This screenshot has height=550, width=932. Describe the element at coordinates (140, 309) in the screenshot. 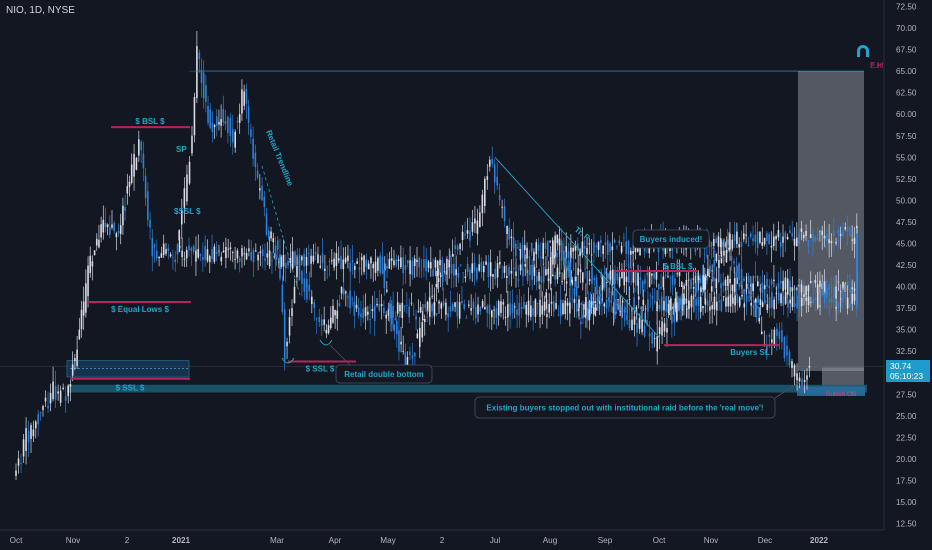

I see `liquidity-level-label: $ Equal Lows $` at that location.